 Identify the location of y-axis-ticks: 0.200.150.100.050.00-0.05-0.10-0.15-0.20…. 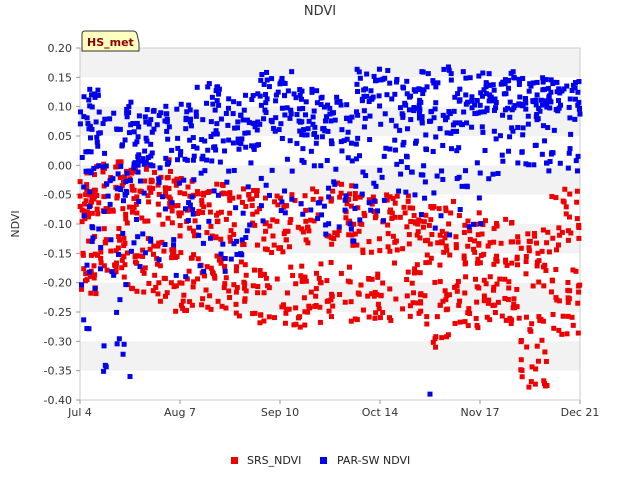
(62, 224).